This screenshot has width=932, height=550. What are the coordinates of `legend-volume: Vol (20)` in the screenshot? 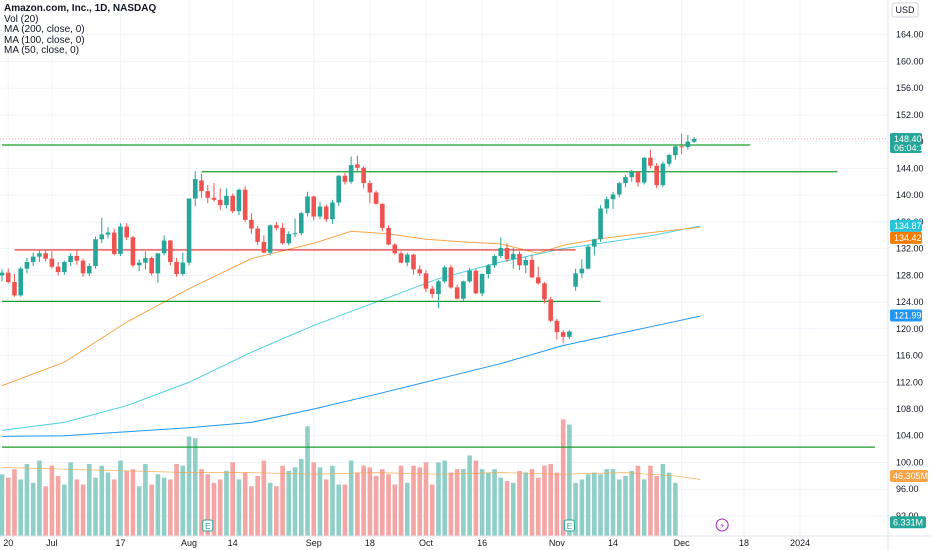 It's located at (21, 19).